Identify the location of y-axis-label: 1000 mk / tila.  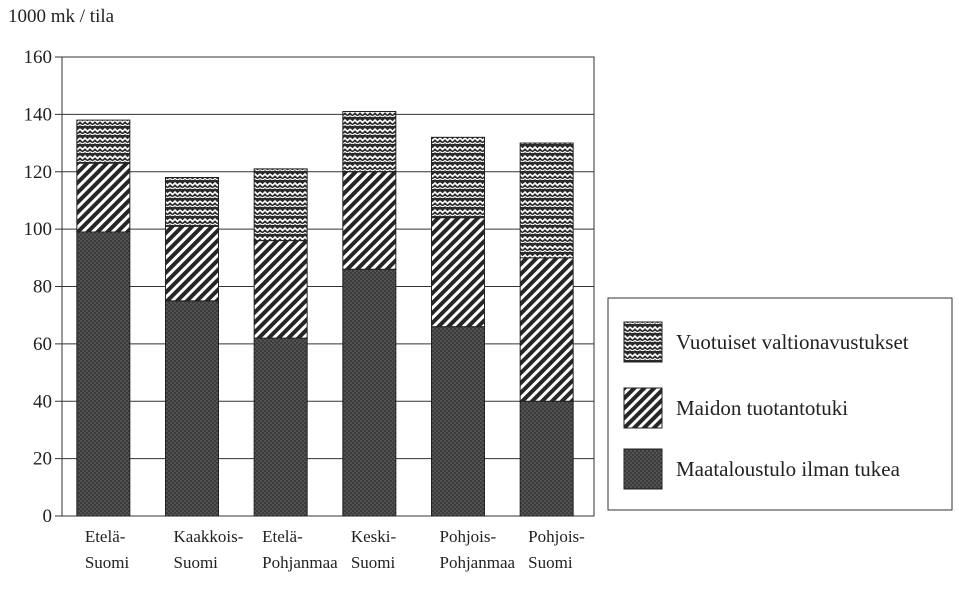
(61, 16).